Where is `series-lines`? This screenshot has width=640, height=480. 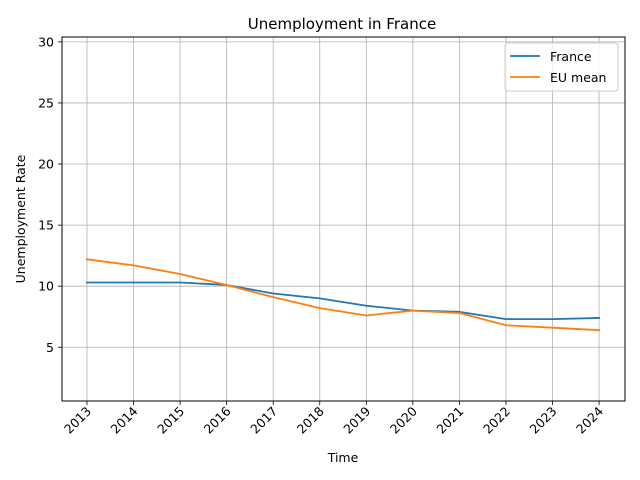 series-lines is located at coordinates (342, 295).